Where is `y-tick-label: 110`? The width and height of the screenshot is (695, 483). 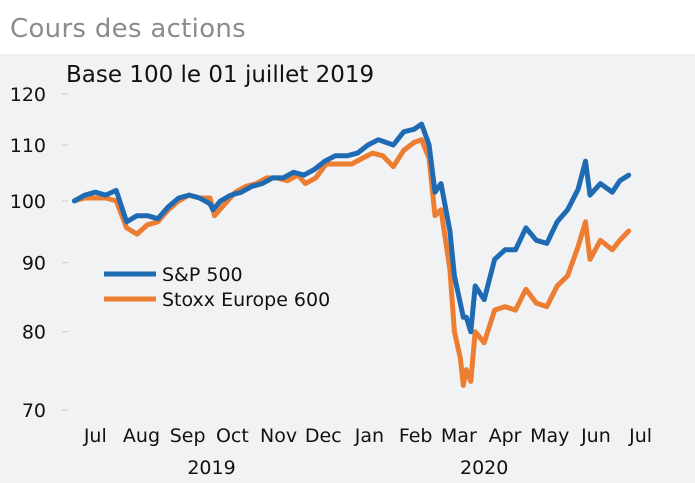
y-tick-label: 110 is located at coordinates (28, 146).